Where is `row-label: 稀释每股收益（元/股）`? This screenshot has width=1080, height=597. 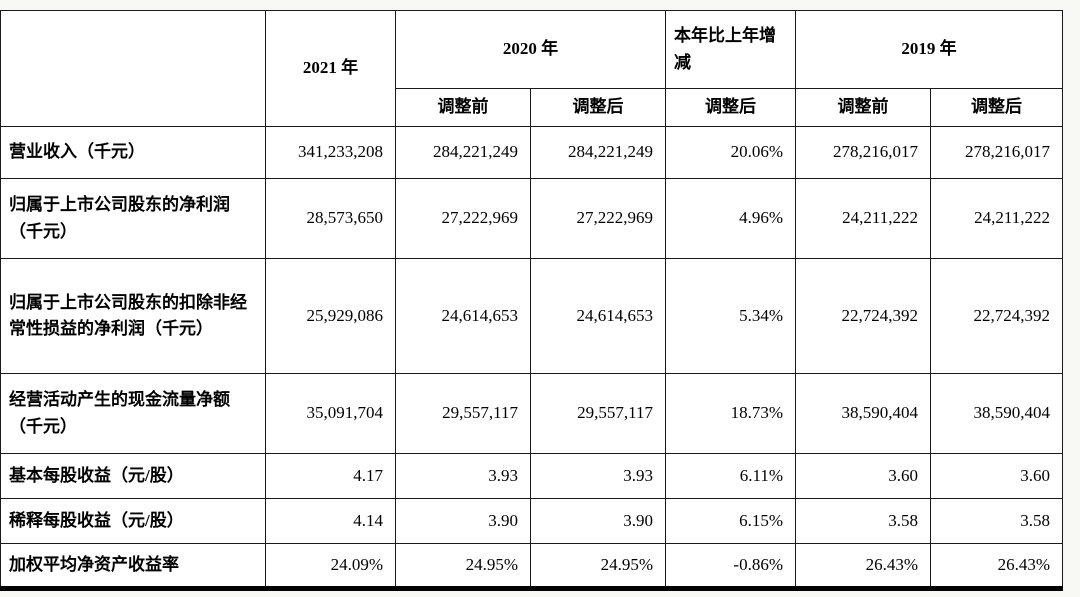 row-label: 稀释每股收益（元/股） is located at coordinates (133, 521).